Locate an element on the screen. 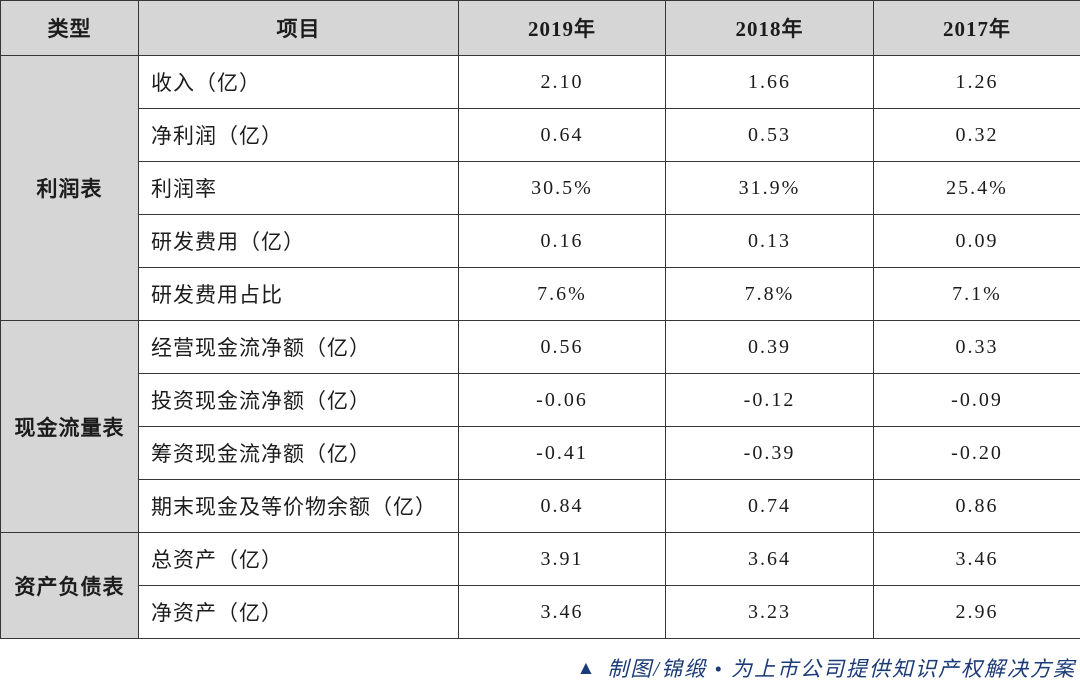  cell-value: 1.66 is located at coordinates (769, 82).